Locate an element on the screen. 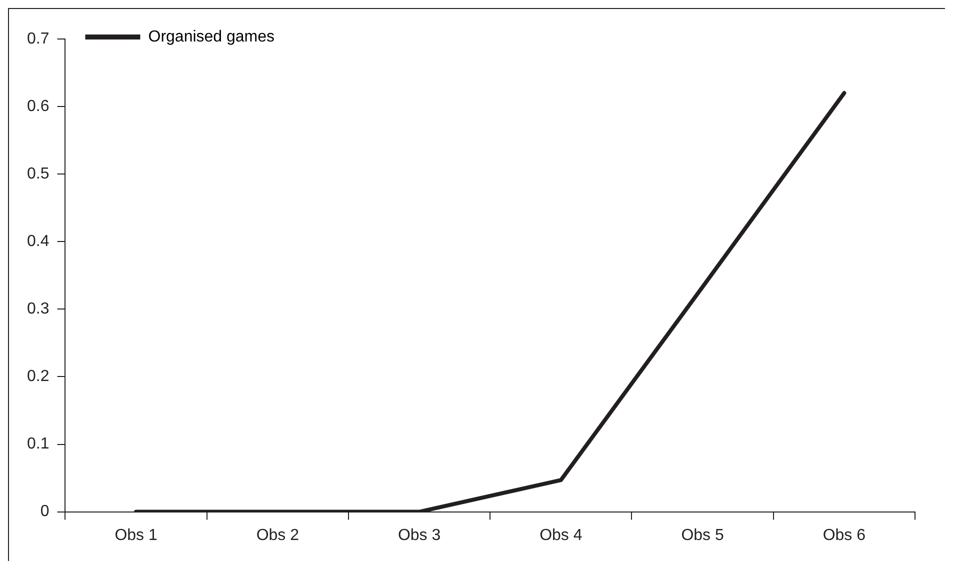  y-tick-label: 0.4 is located at coordinates (38, 241).